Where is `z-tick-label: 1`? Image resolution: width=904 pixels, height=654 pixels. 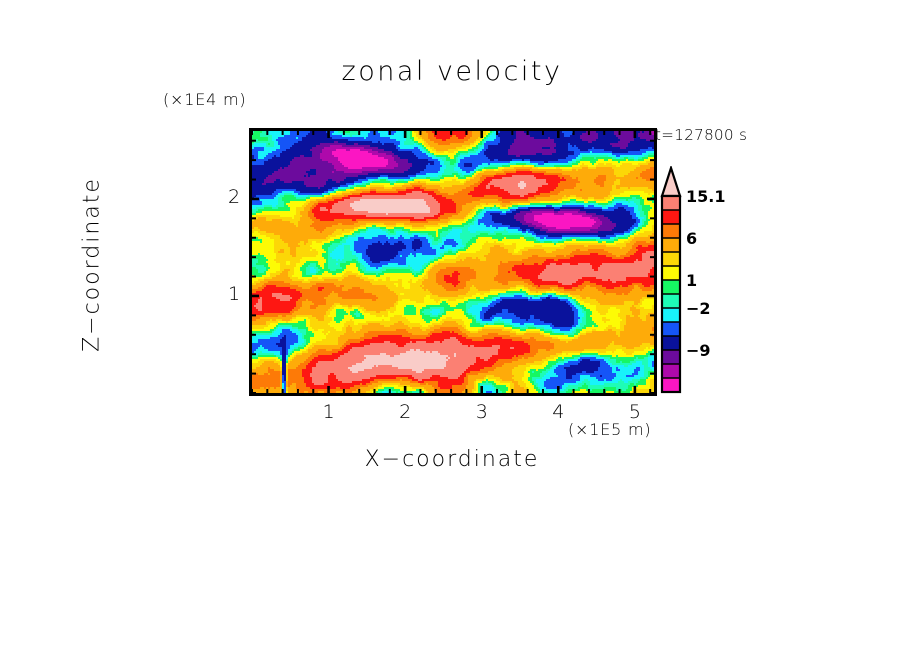 z-tick-label: 1 is located at coordinates (234, 293).